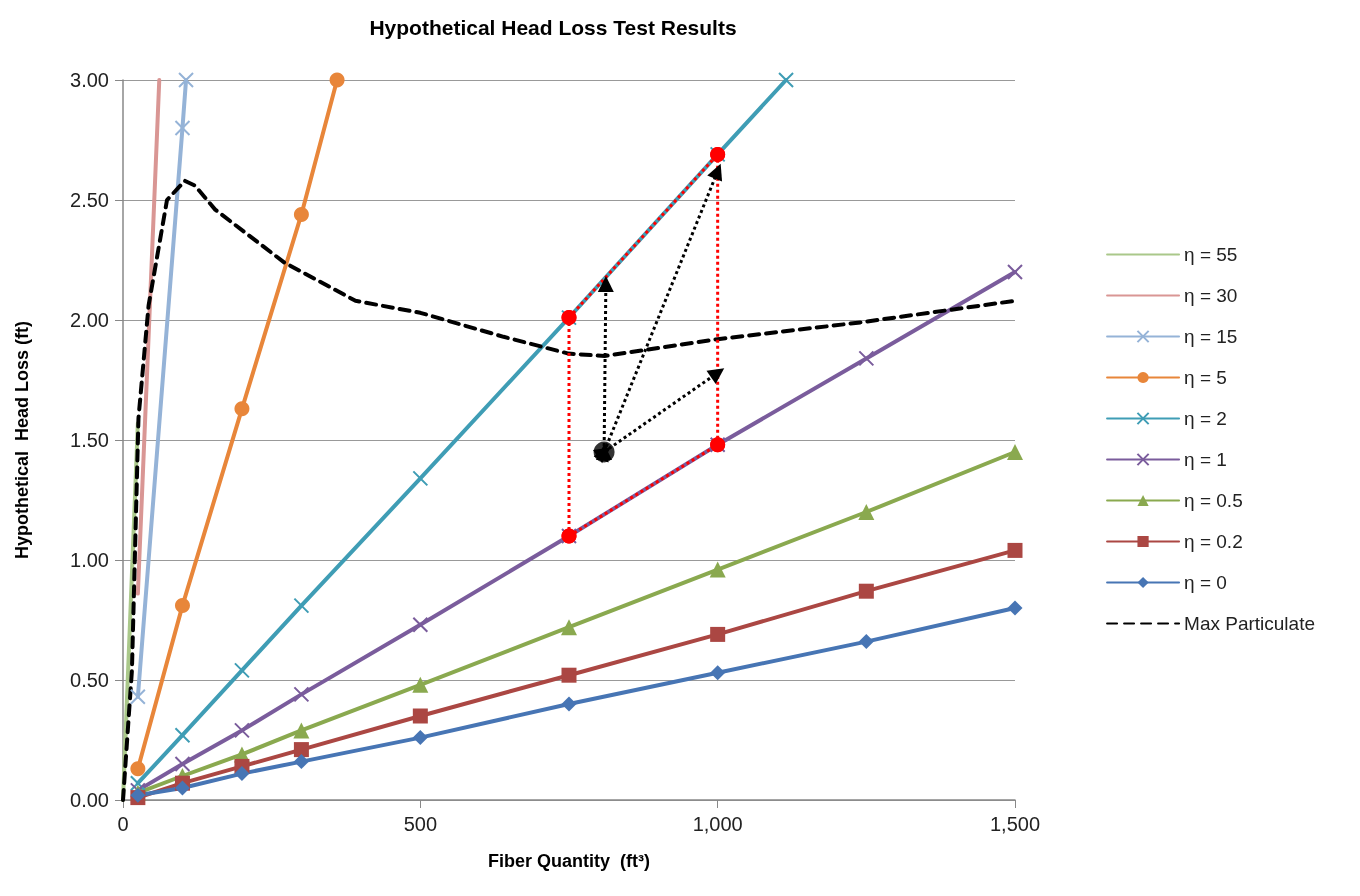 The image size is (1360, 896). I want to click on legend-label: η = 0.5, so click(1213, 500).